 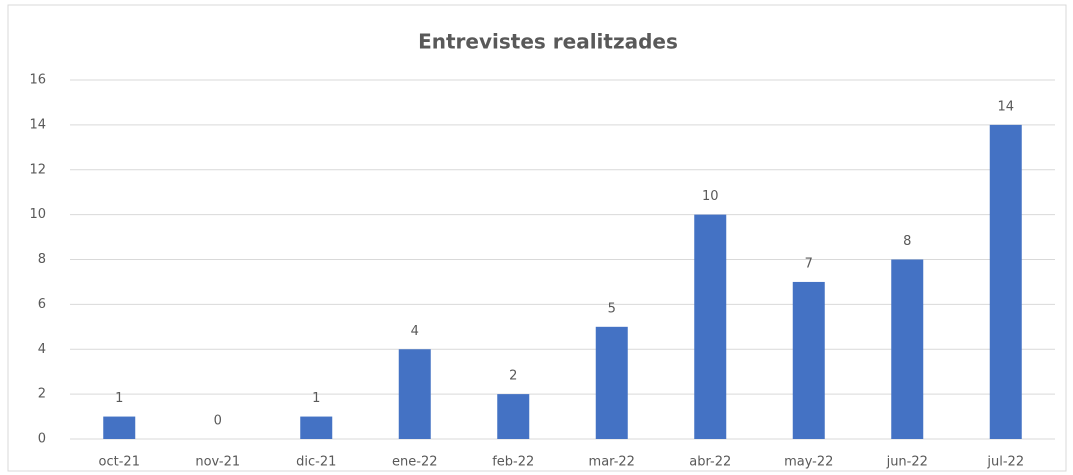 I want to click on x-tick-label: ene-22, so click(x=414, y=462).